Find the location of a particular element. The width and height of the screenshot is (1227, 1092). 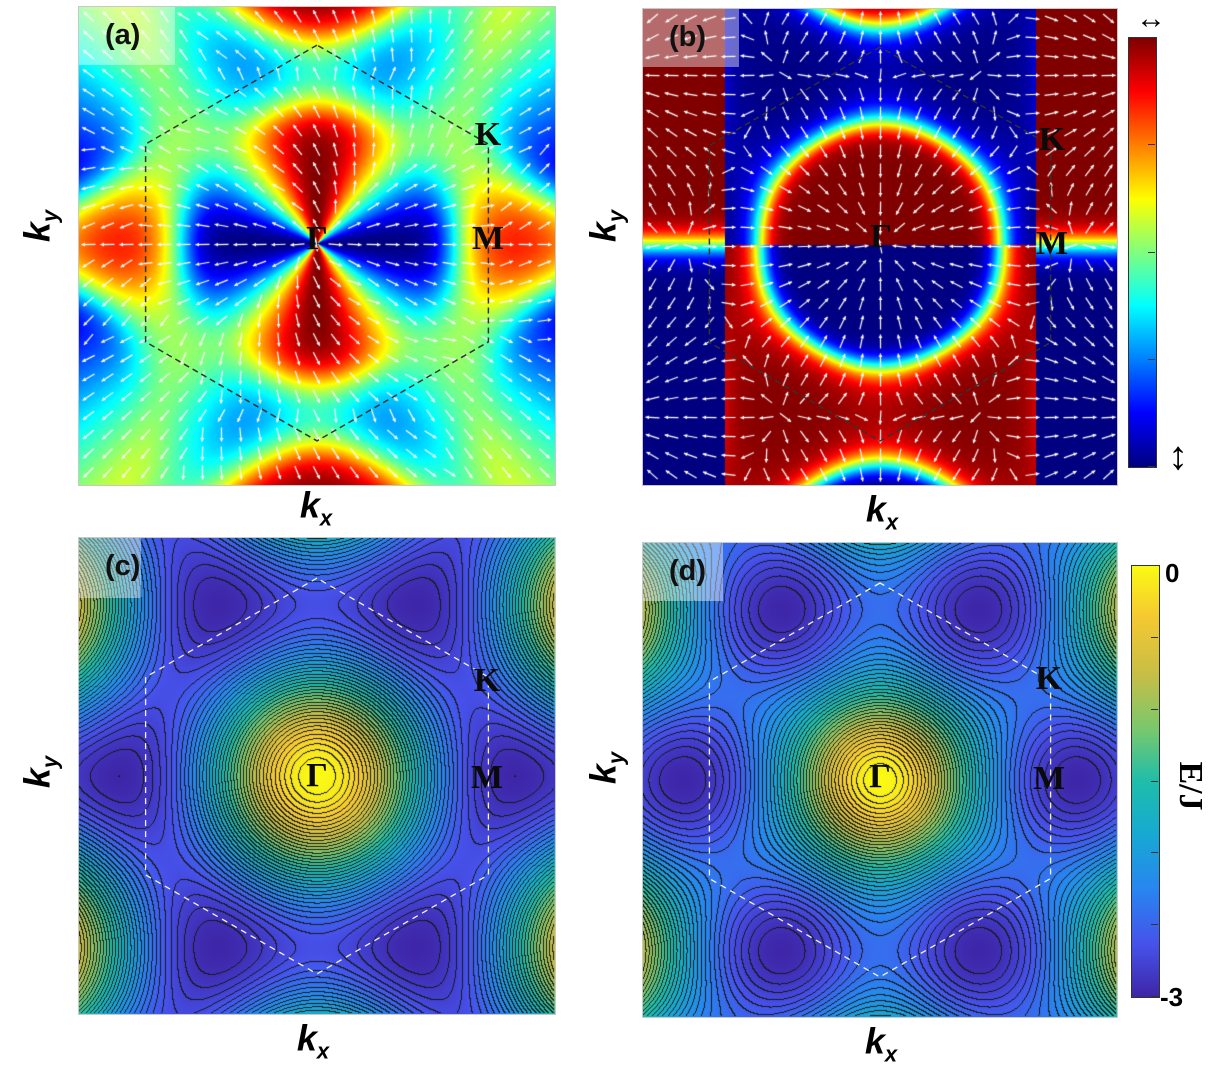

energy-colorbar is located at coordinates (1145, 781).